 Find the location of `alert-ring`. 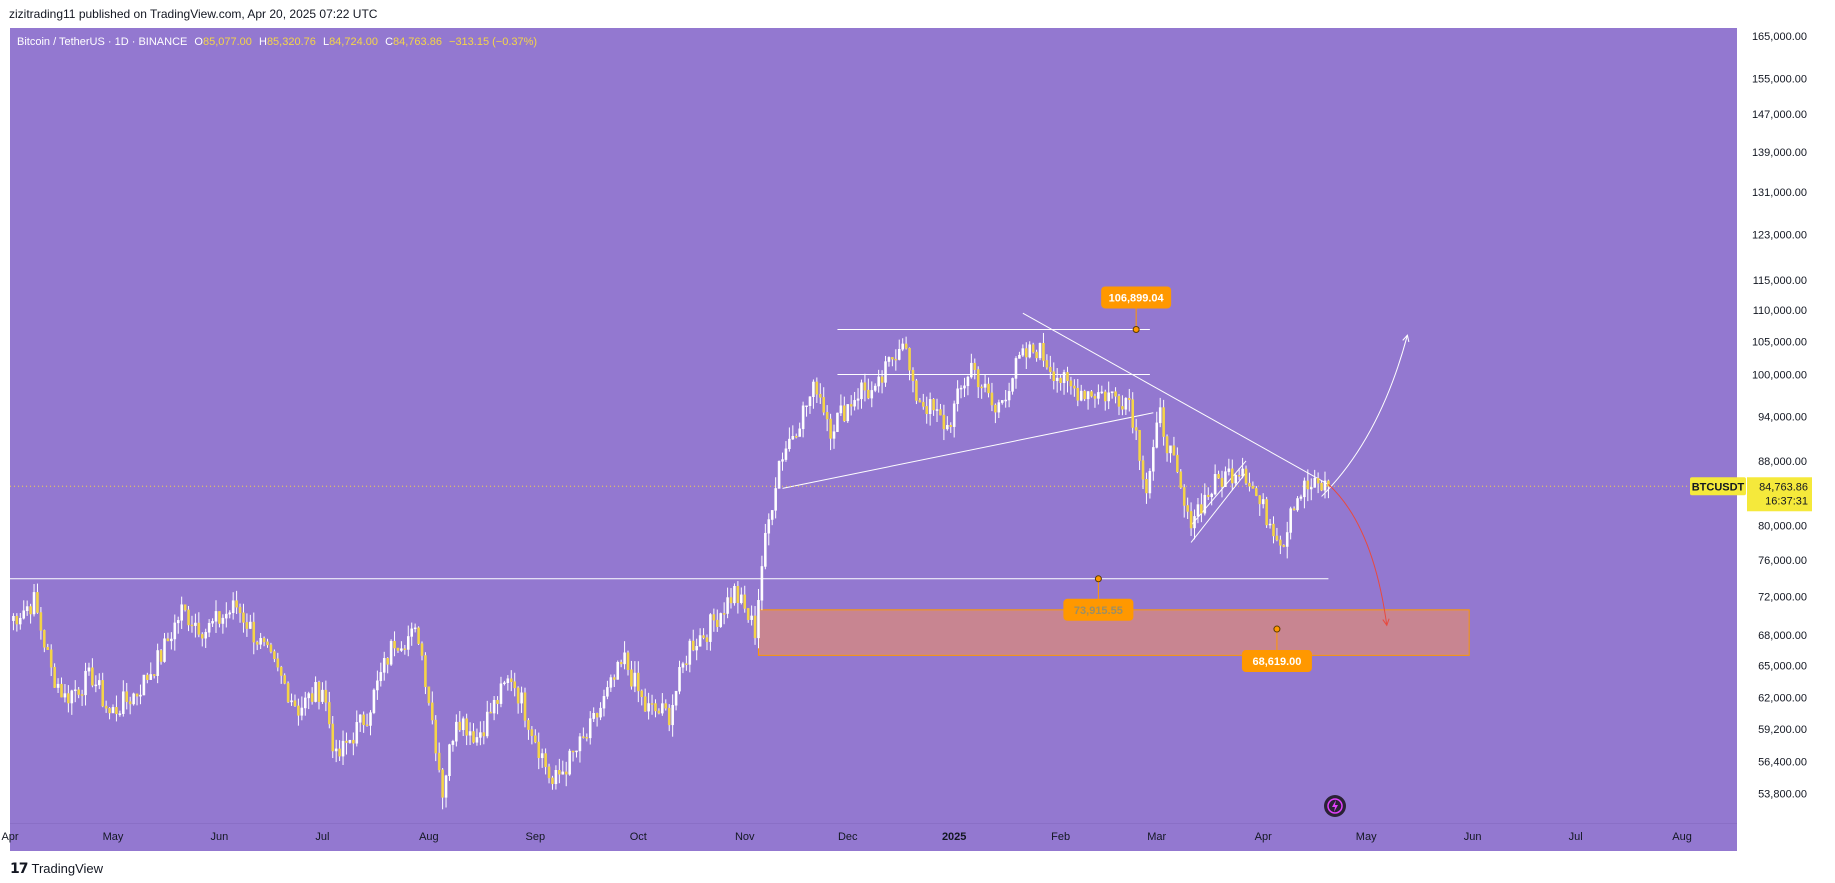

alert-ring is located at coordinates (1335, 806).